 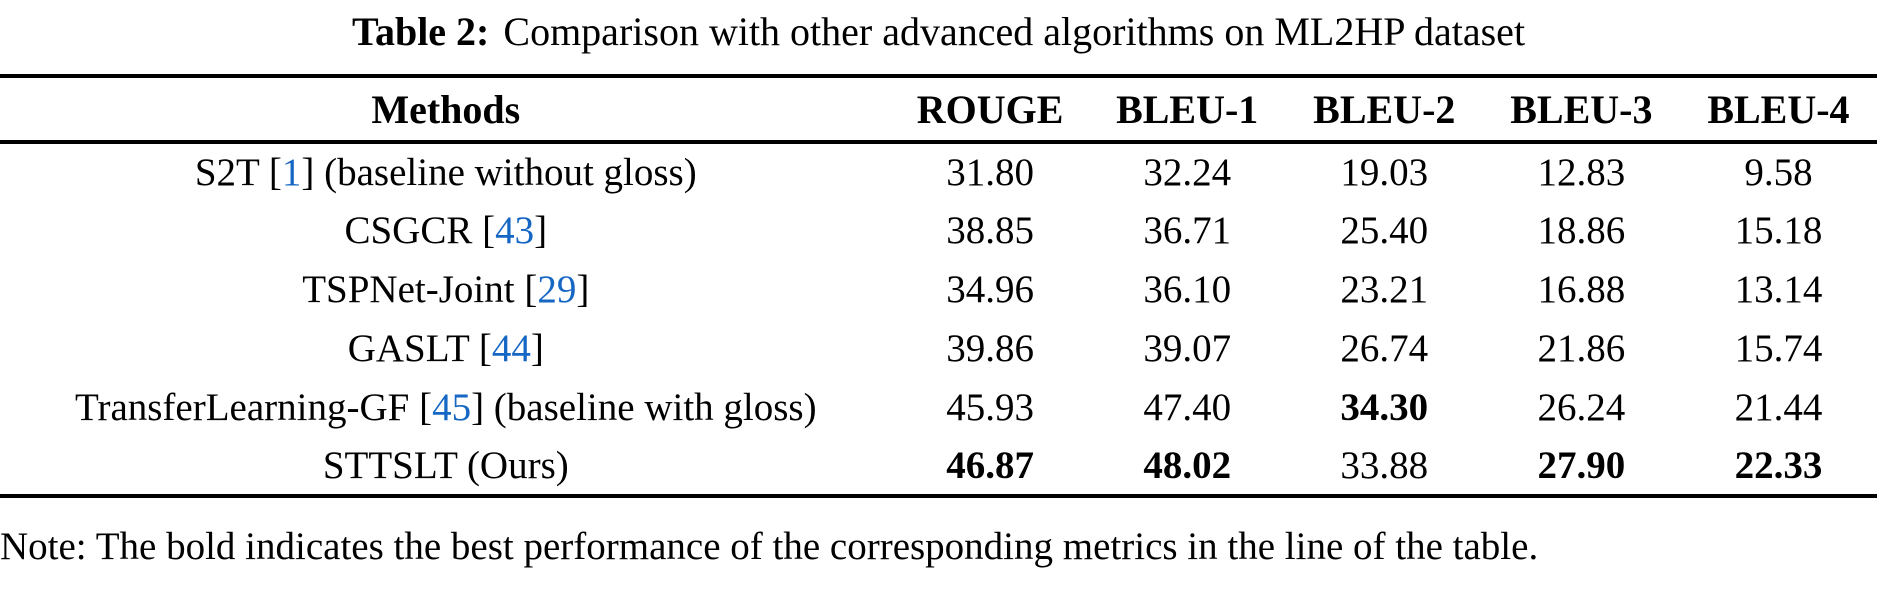 What do you see at coordinates (990, 230) in the screenshot?
I see `metric-value: 38.85` at bounding box center [990, 230].